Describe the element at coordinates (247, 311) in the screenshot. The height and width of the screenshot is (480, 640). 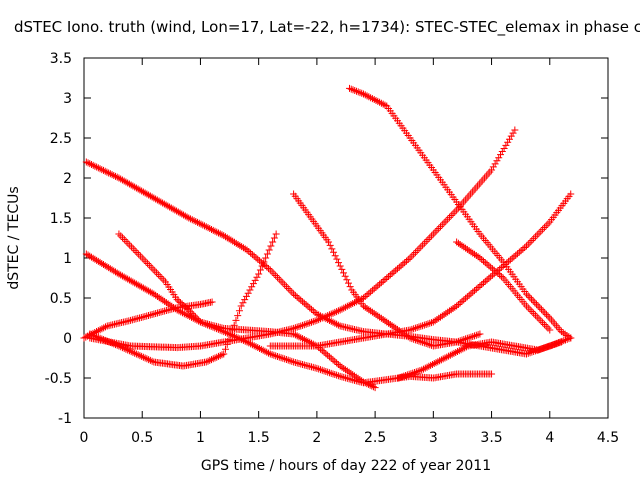
I see `data-series` at that location.